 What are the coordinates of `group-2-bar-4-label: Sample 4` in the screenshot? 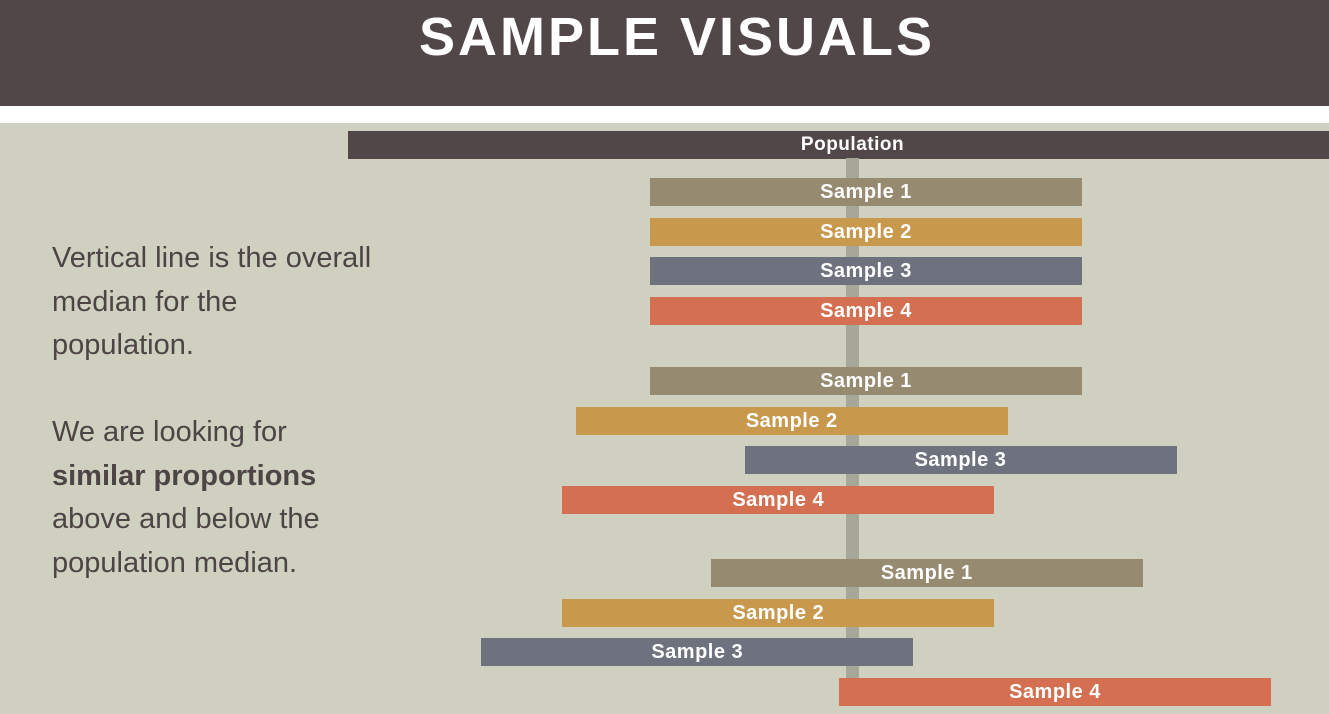 It's located at (778, 499).